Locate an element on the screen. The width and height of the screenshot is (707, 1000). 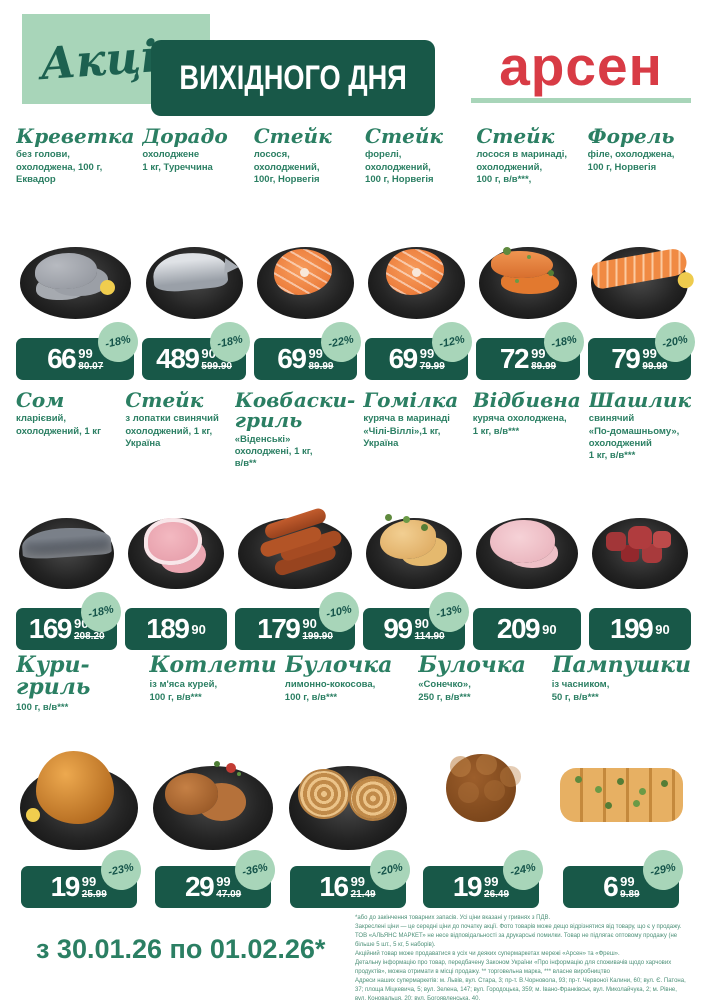
old-price: 47.09 is located at coordinates (229, 894).